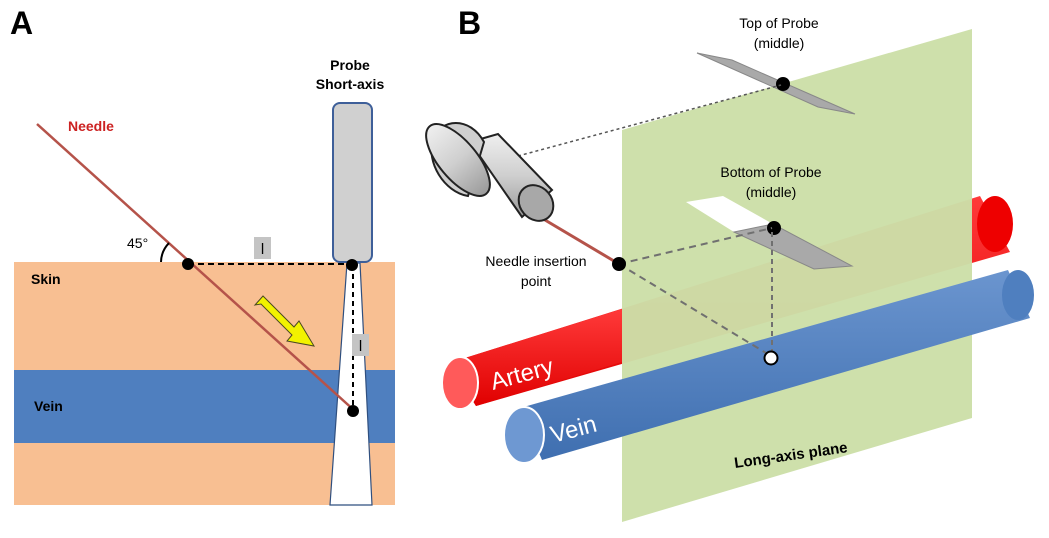 Image resolution: width=1049 pixels, height=538 pixels. Describe the element at coordinates (531, 359) in the screenshot. I see `artery-front` at that location.